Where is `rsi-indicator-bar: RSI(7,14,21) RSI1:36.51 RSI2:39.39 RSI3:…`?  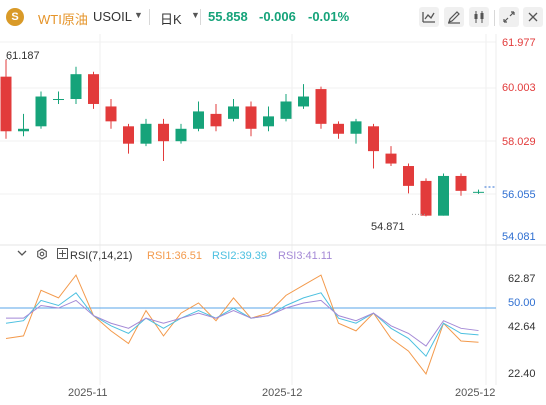
rsi-indicator-bar: RSI(7,14,21) RSI1:36.51 RSI2:39.39 RSI3:… is located at coordinates (273, 257).